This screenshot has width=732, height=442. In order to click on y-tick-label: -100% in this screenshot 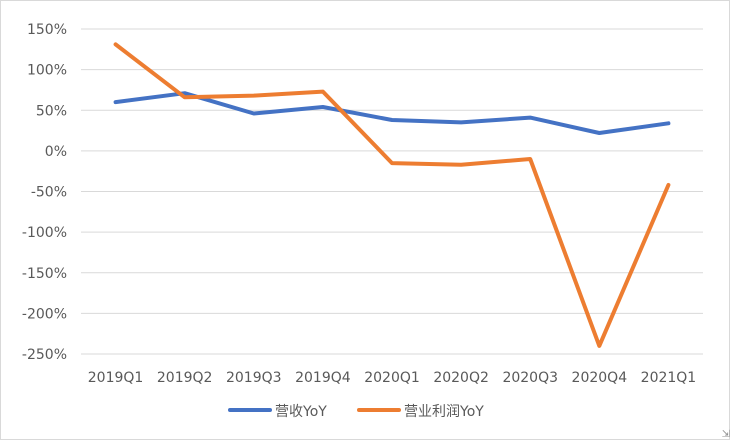, I will do `click(44, 233)`.